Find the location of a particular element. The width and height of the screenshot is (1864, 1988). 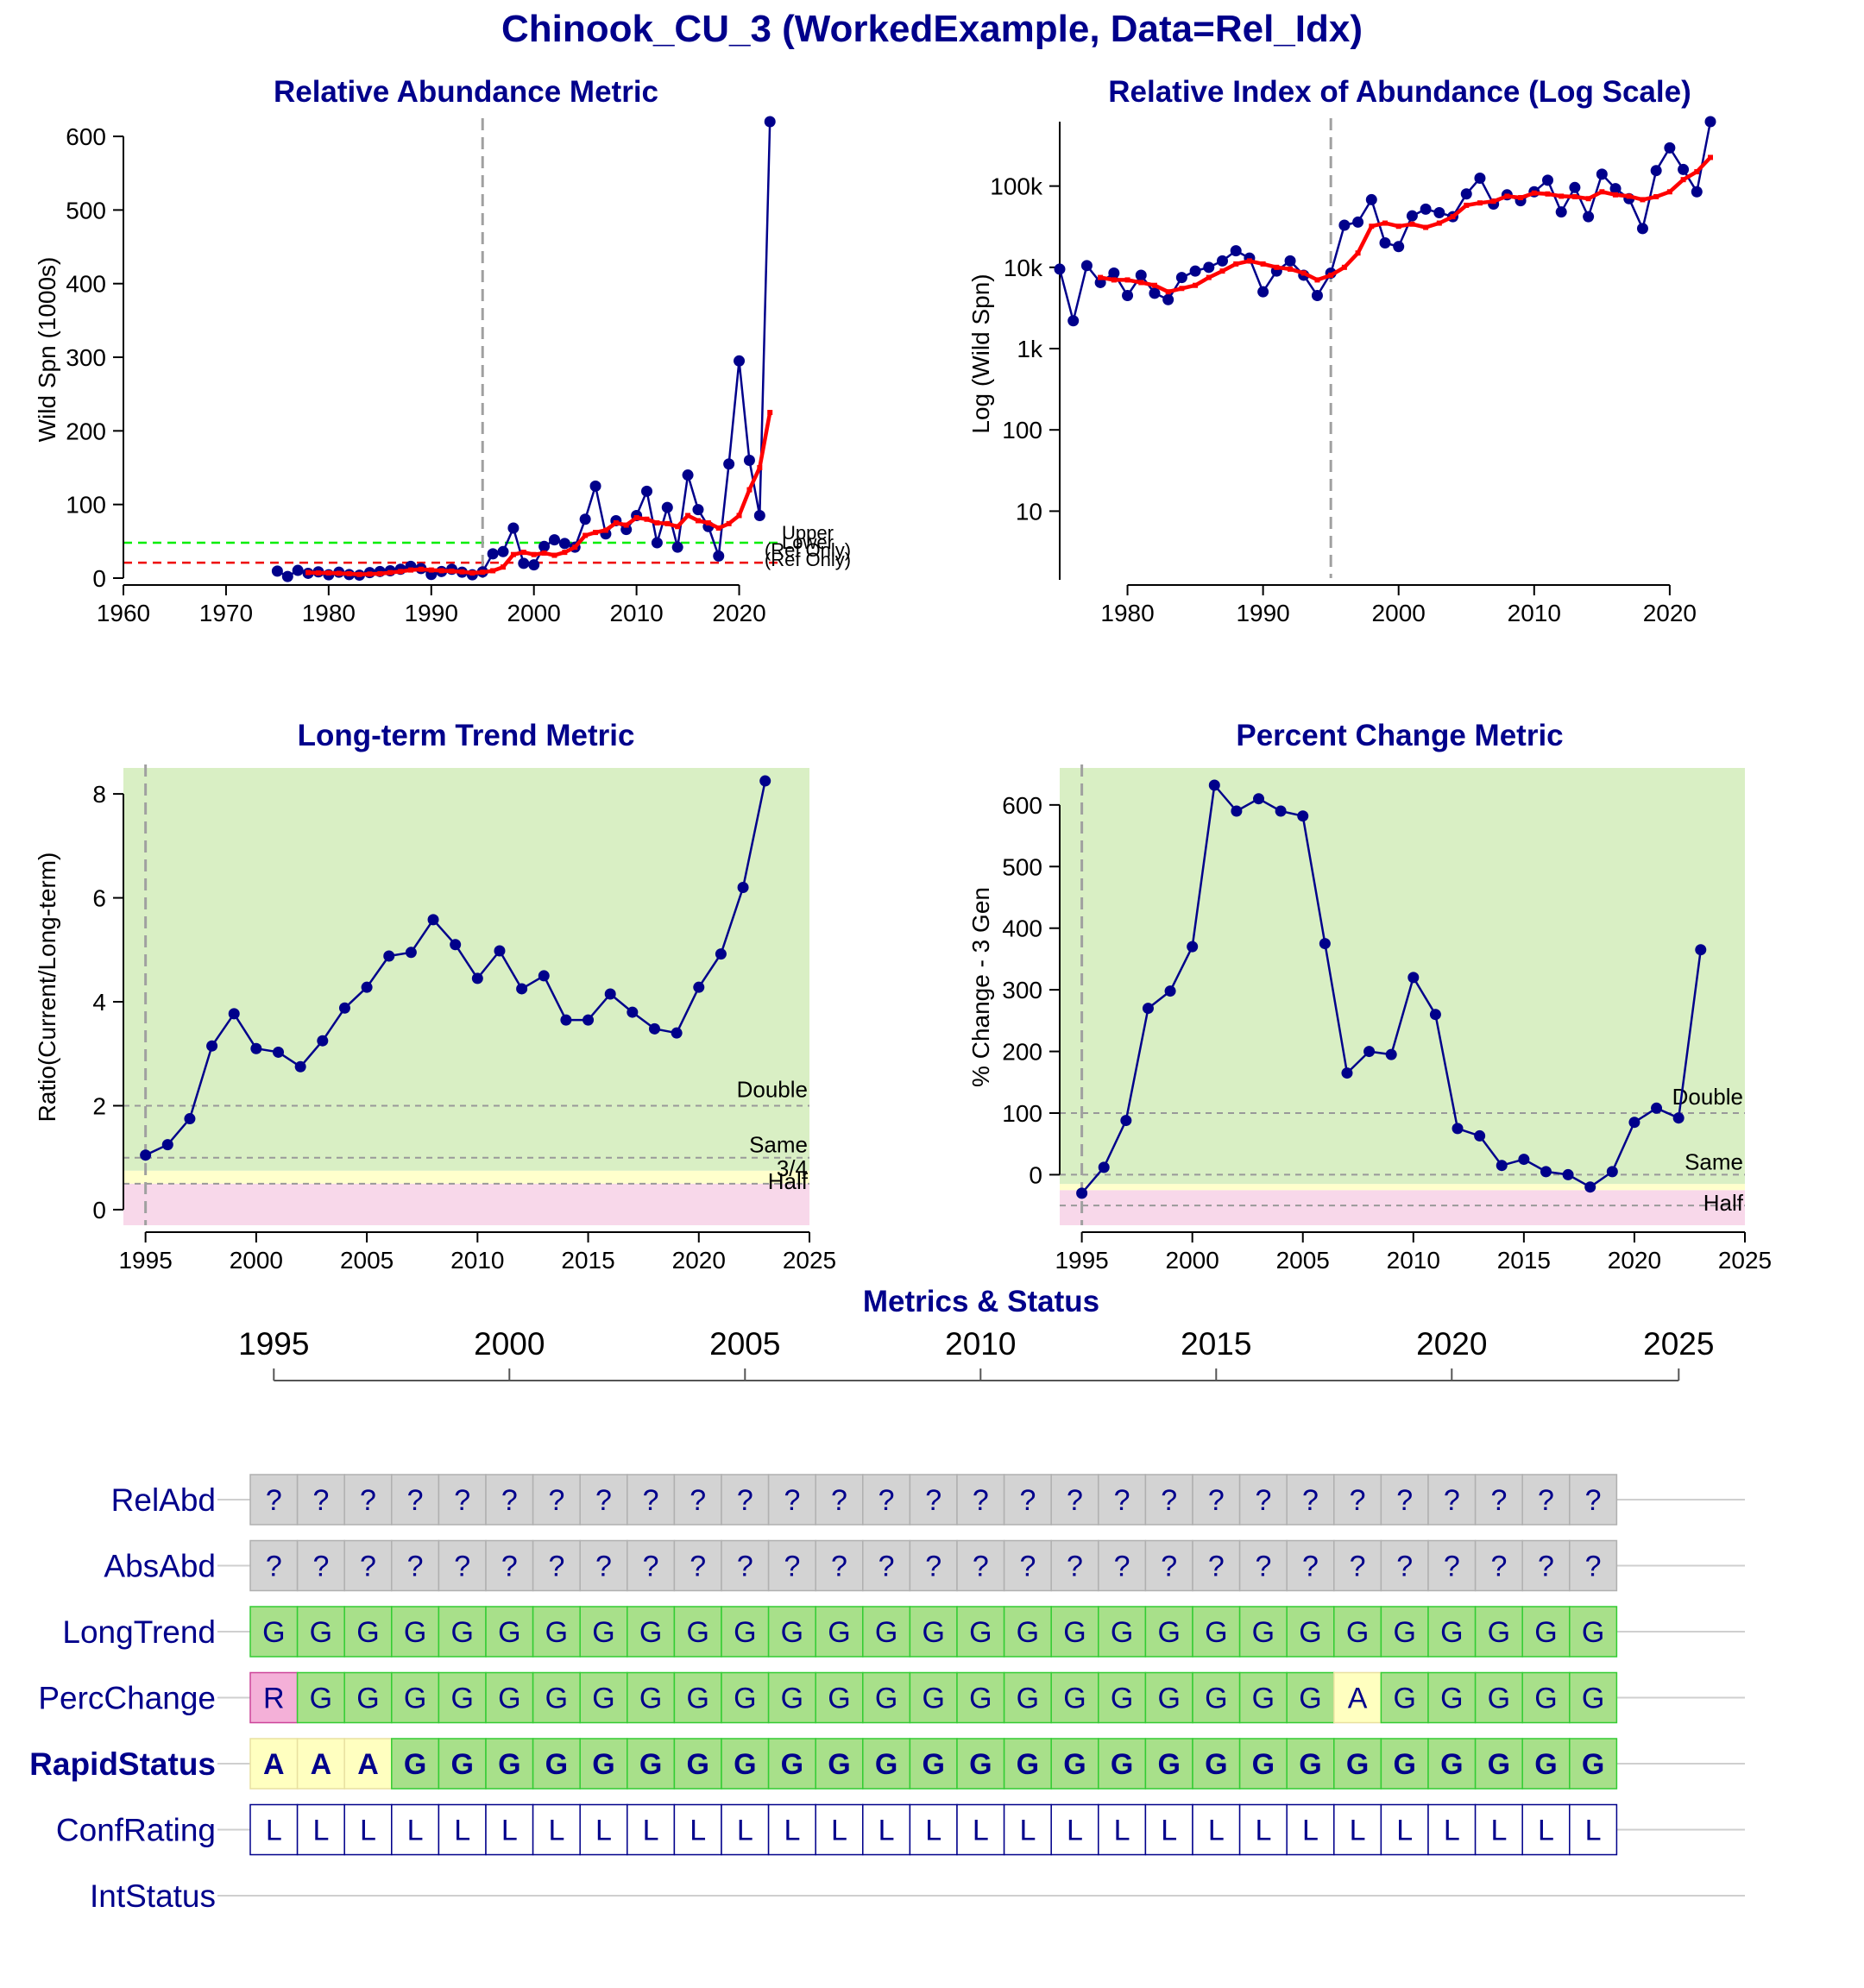

row-label: ConfRating is located at coordinates (136, 1830).